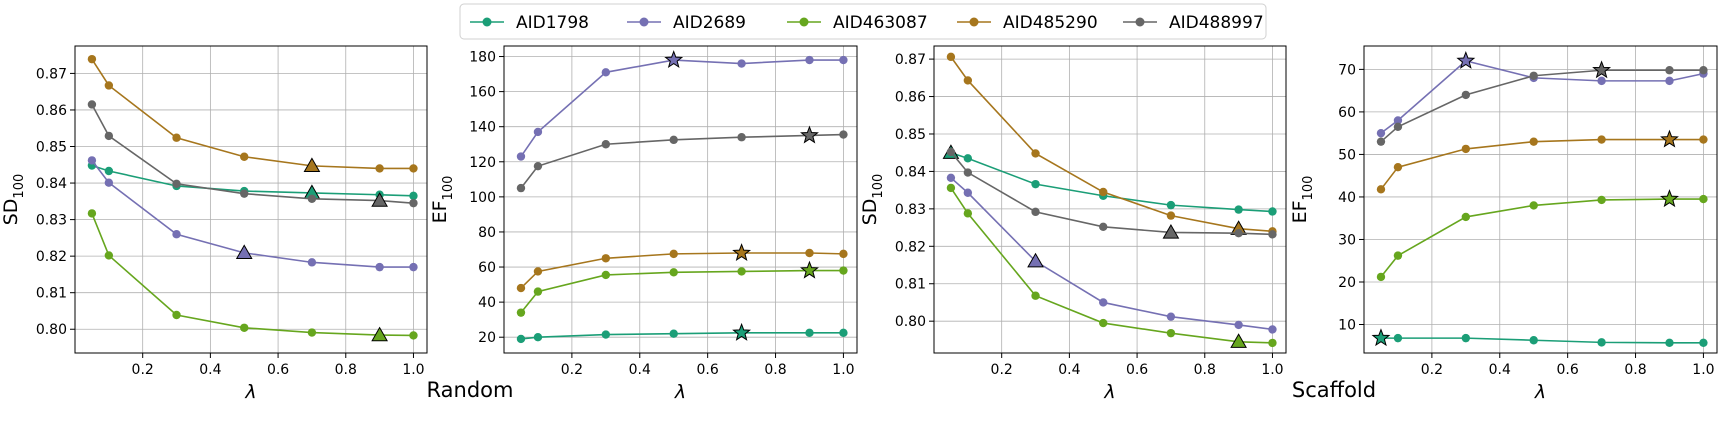 Image resolution: width=1725 pixels, height=422 pixels. Describe the element at coordinates (51, 111) in the screenshot. I see `y-tick-label: 0.86` at that location.